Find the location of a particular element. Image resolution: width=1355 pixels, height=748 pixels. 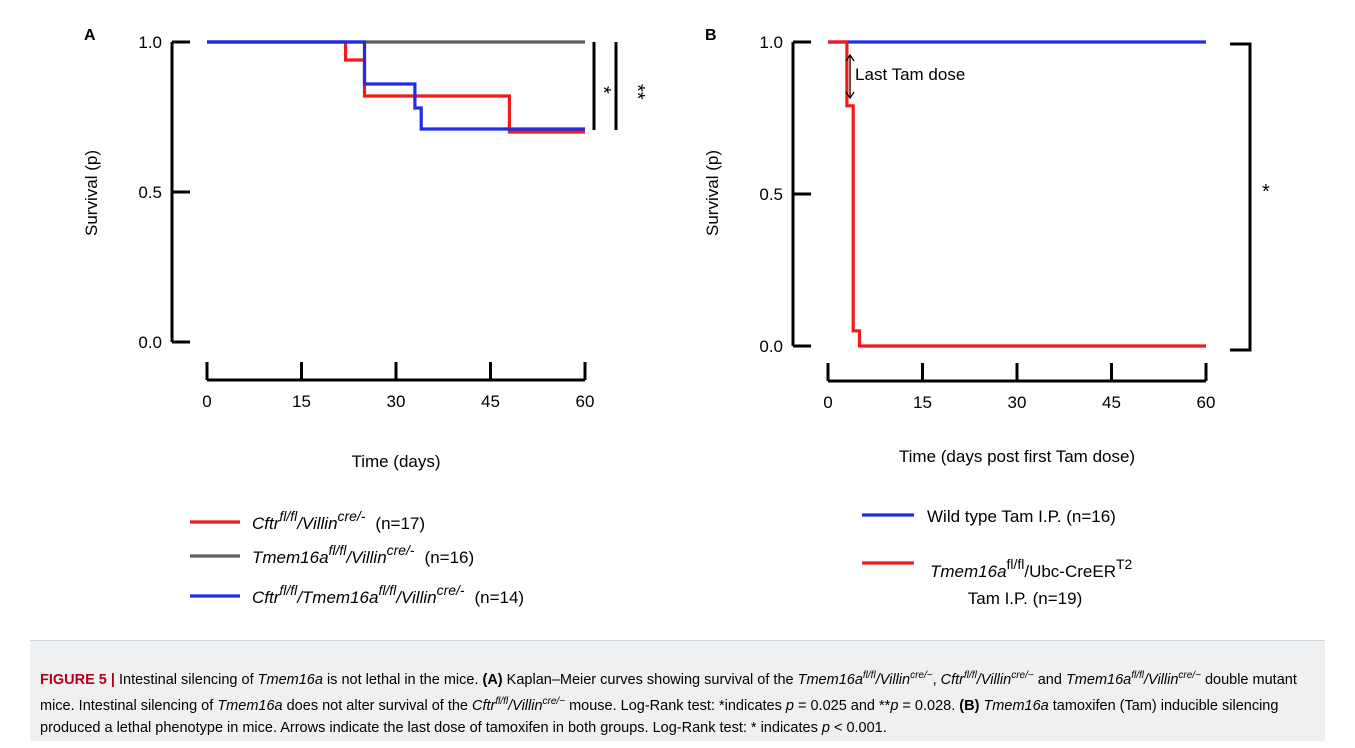

panel-b-letter: B is located at coordinates (711, 35).